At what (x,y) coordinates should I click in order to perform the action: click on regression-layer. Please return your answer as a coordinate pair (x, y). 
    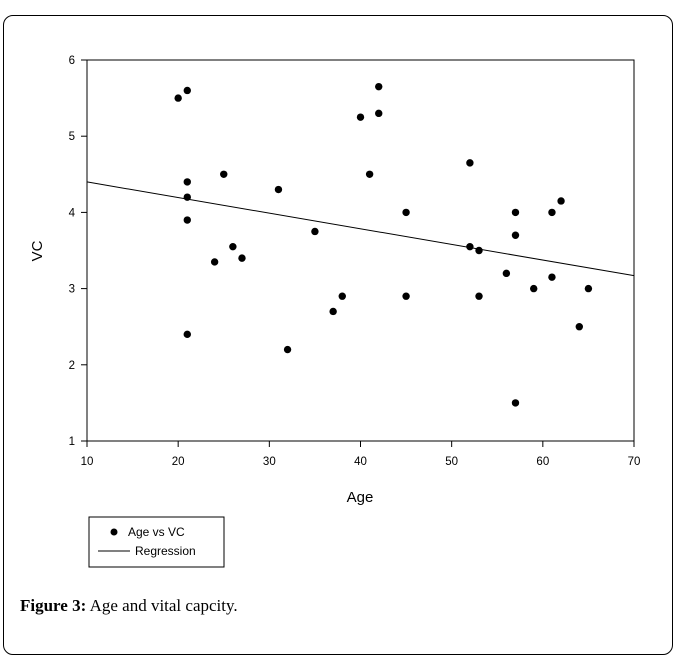
    Looking at the image, I should click on (360, 229).